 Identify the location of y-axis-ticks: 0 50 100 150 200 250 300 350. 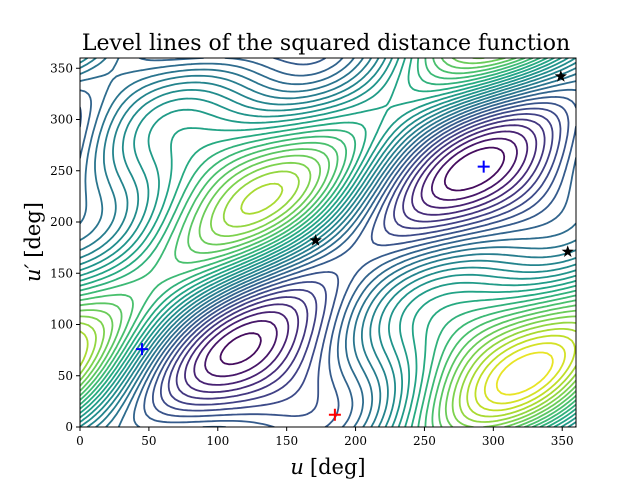
(65, 247).